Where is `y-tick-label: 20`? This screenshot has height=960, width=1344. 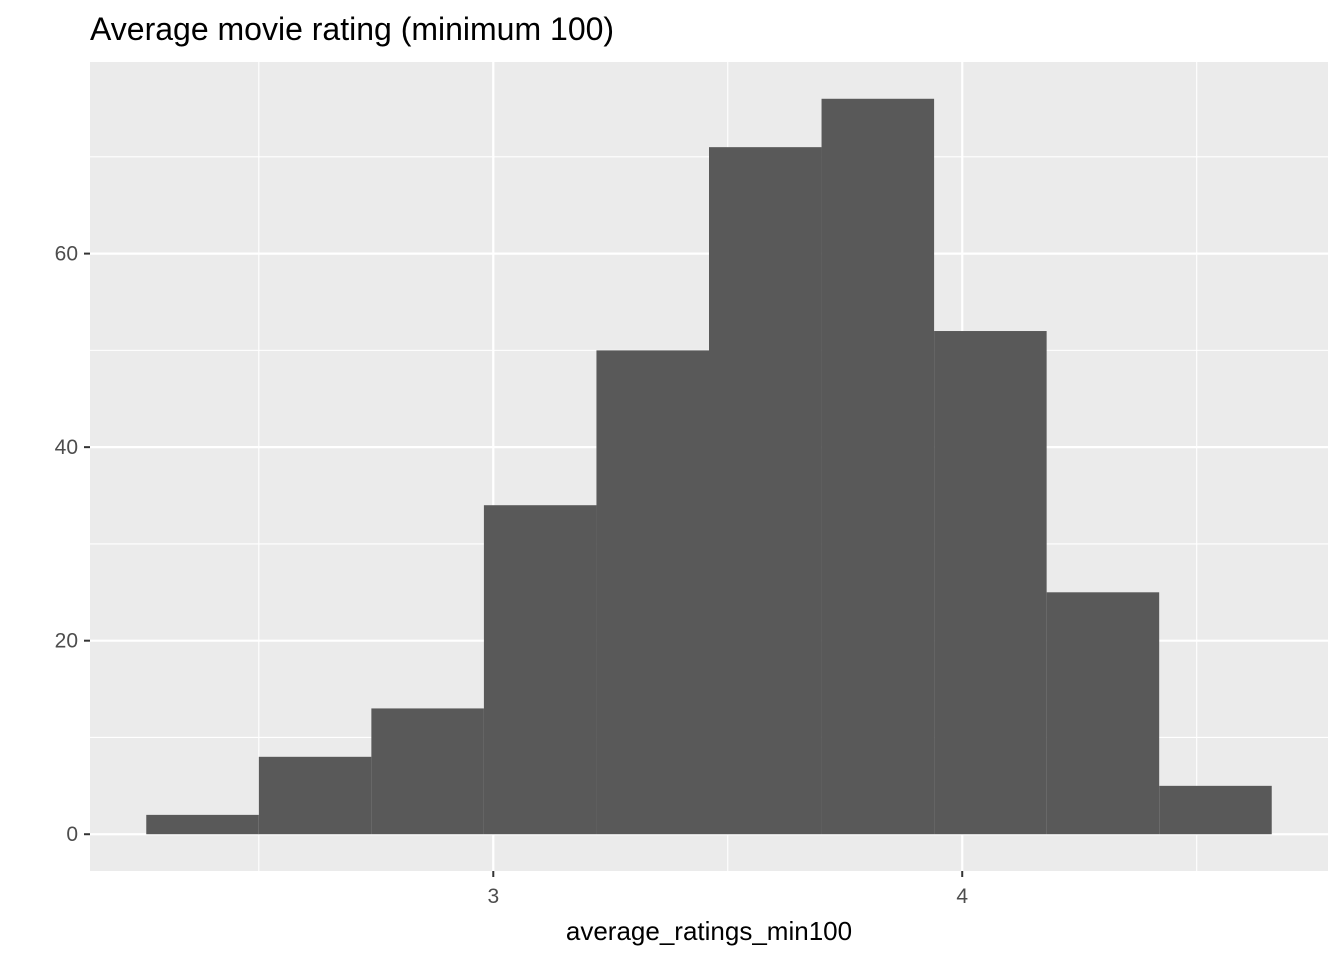
y-tick-label: 20 is located at coordinates (66, 641).